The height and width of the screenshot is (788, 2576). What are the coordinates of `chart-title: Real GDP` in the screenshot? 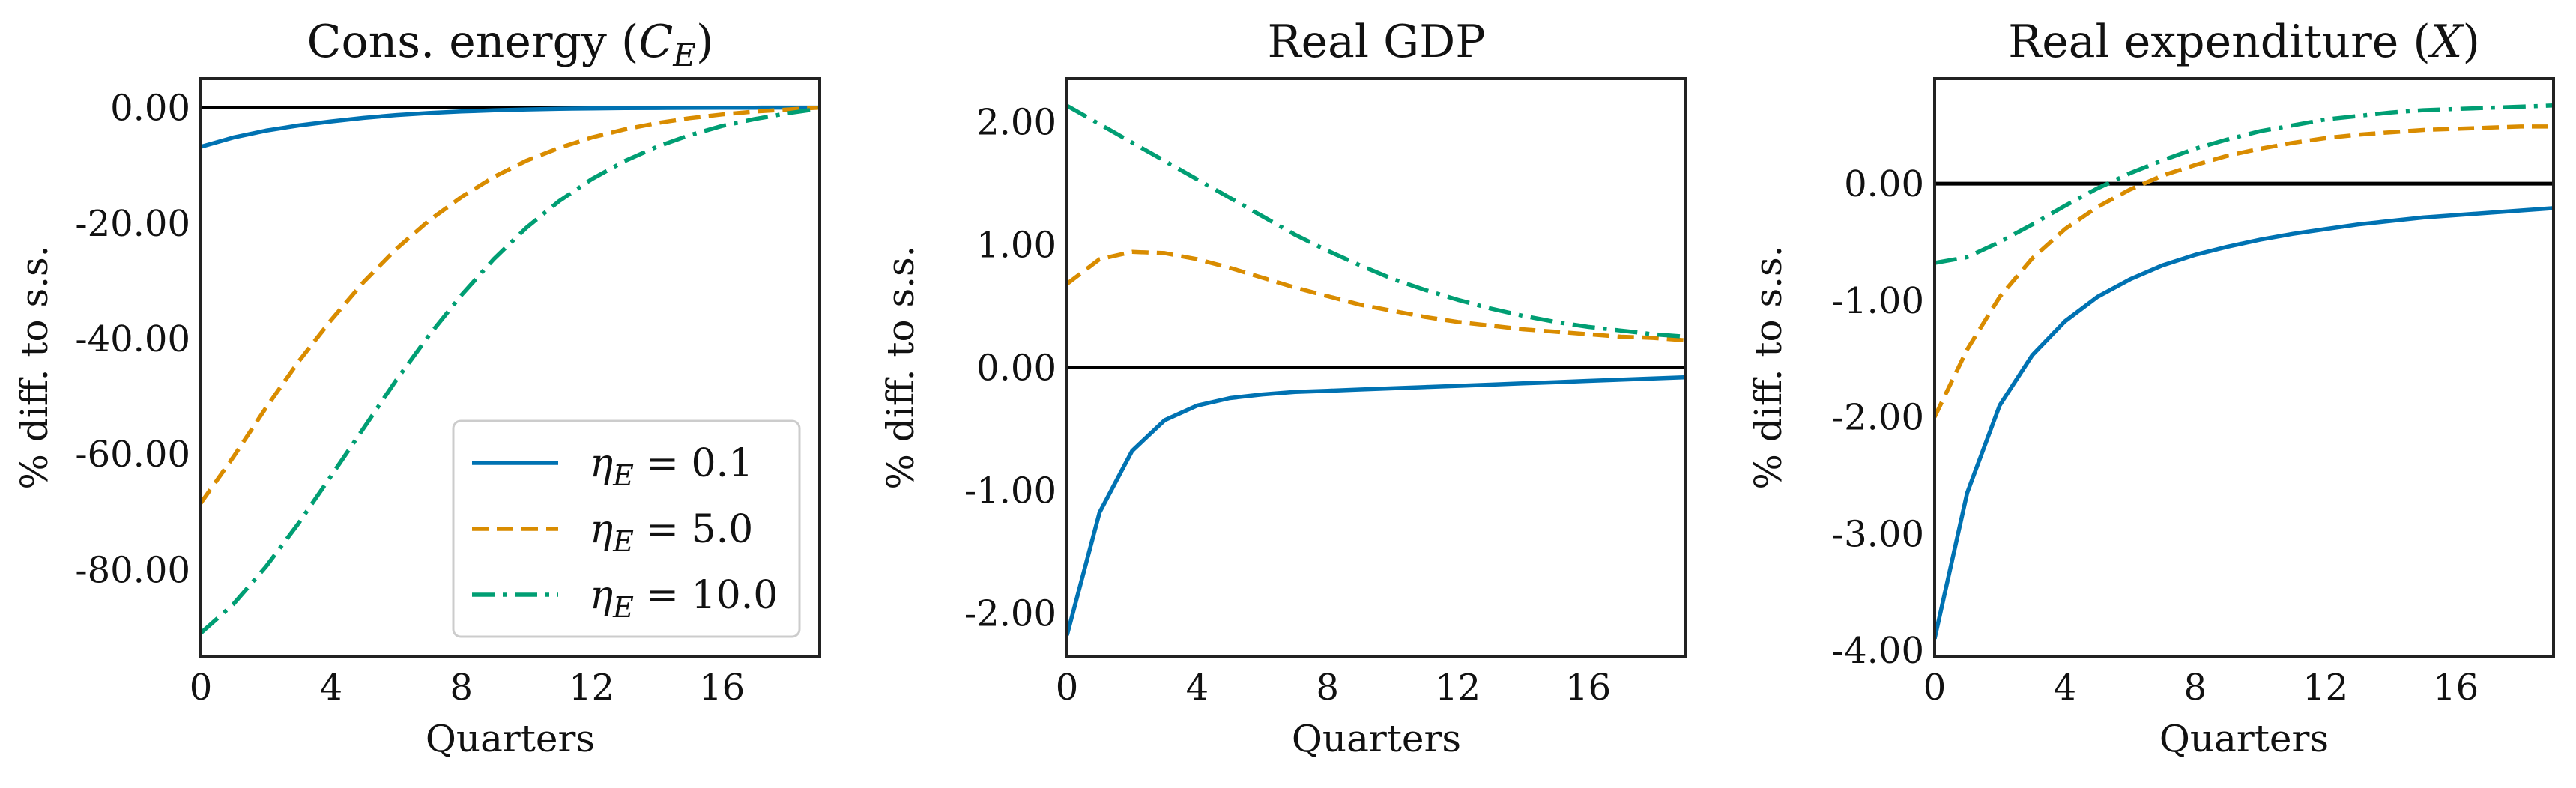 It's located at (1376, 42).